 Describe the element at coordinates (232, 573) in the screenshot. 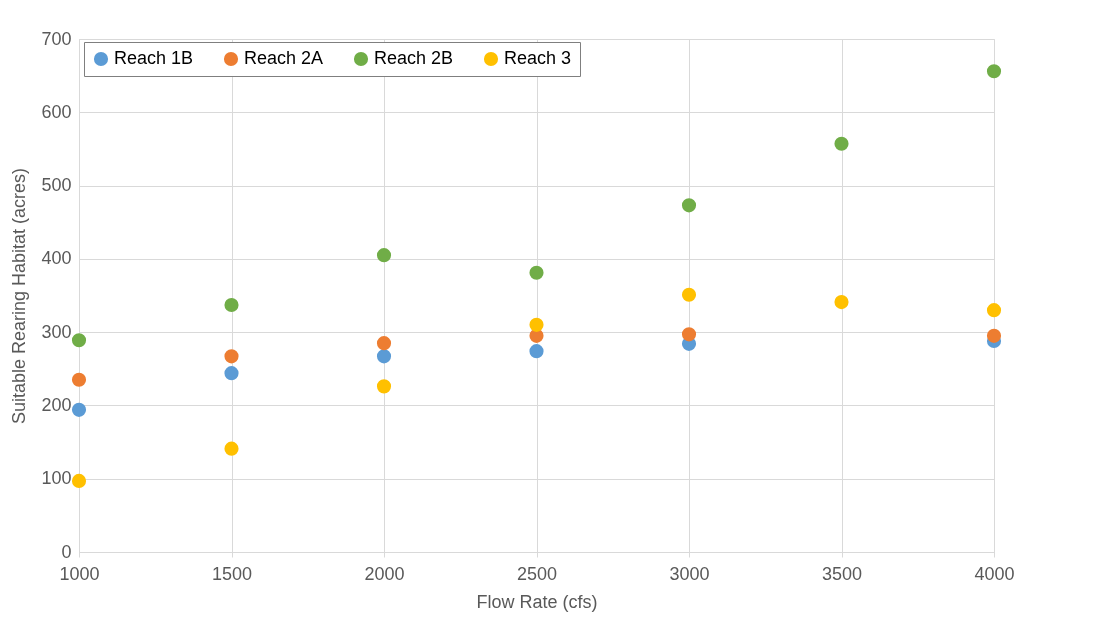

I see `x-tick-label: 1500` at that location.